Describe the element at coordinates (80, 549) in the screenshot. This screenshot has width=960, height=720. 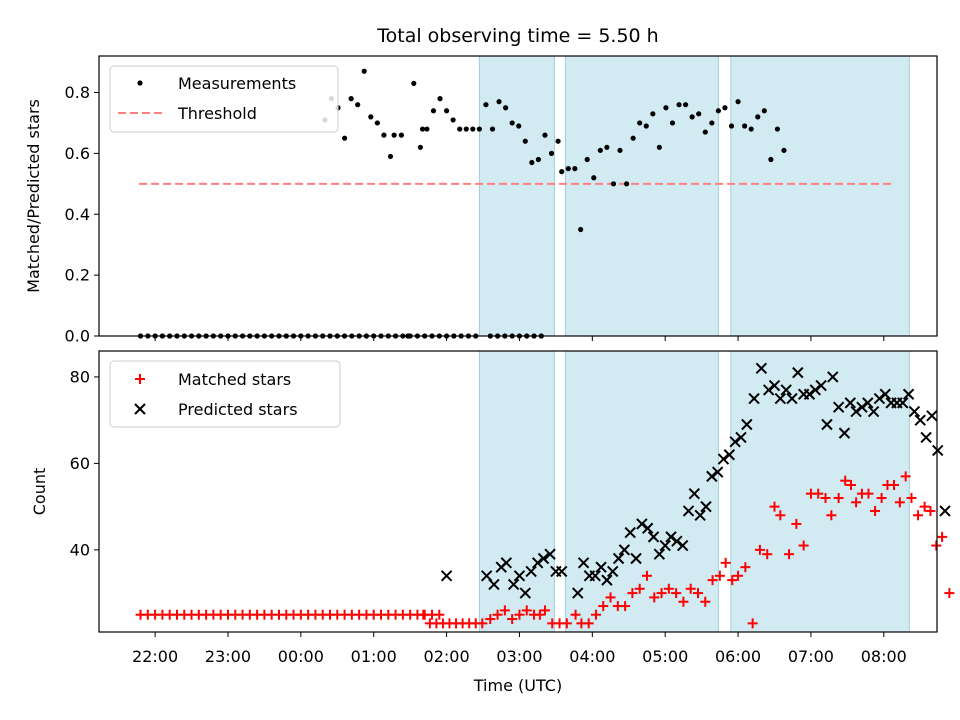
I see `bottom-ytick-label: 40` at that location.